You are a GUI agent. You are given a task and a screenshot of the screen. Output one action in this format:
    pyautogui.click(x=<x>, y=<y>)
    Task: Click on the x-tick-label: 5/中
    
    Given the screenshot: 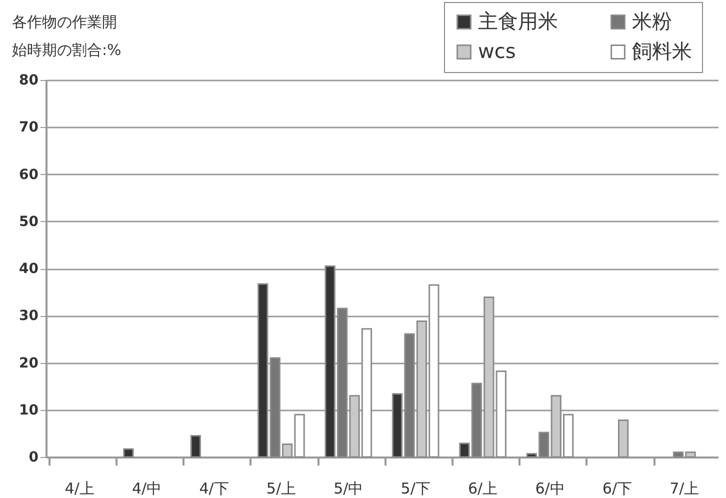 What is the action you would take?
    pyautogui.click(x=349, y=489)
    